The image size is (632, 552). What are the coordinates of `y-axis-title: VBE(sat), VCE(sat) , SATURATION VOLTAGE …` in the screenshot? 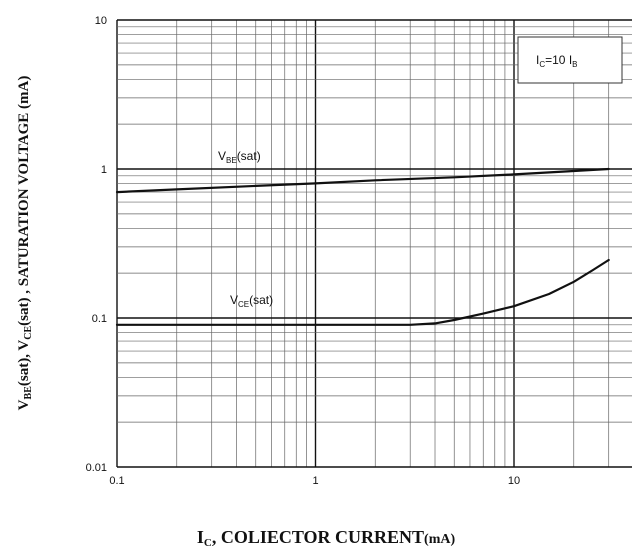 It's located at (25, 243).